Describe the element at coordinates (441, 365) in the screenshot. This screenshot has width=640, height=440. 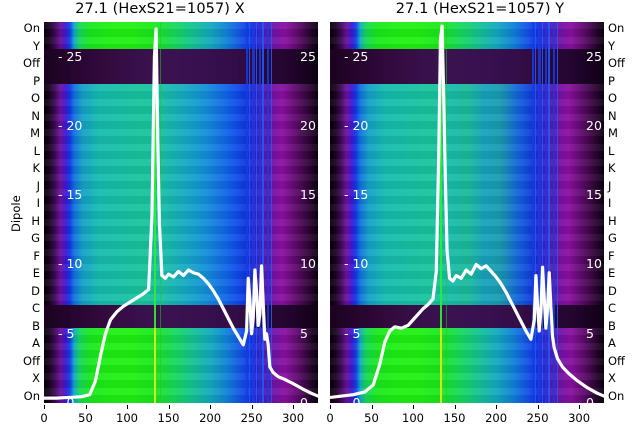
I see `heatmap-yellow-streak` at that location.